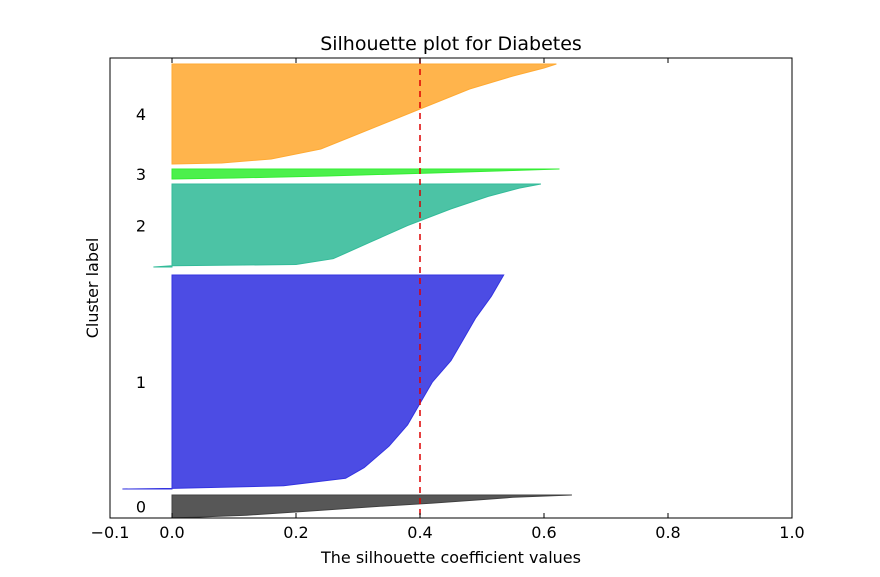  Describe the element at coordinates (141, 311) in the screenshot. I see `cluster-labels: 0 1 2 3 4` at that location.